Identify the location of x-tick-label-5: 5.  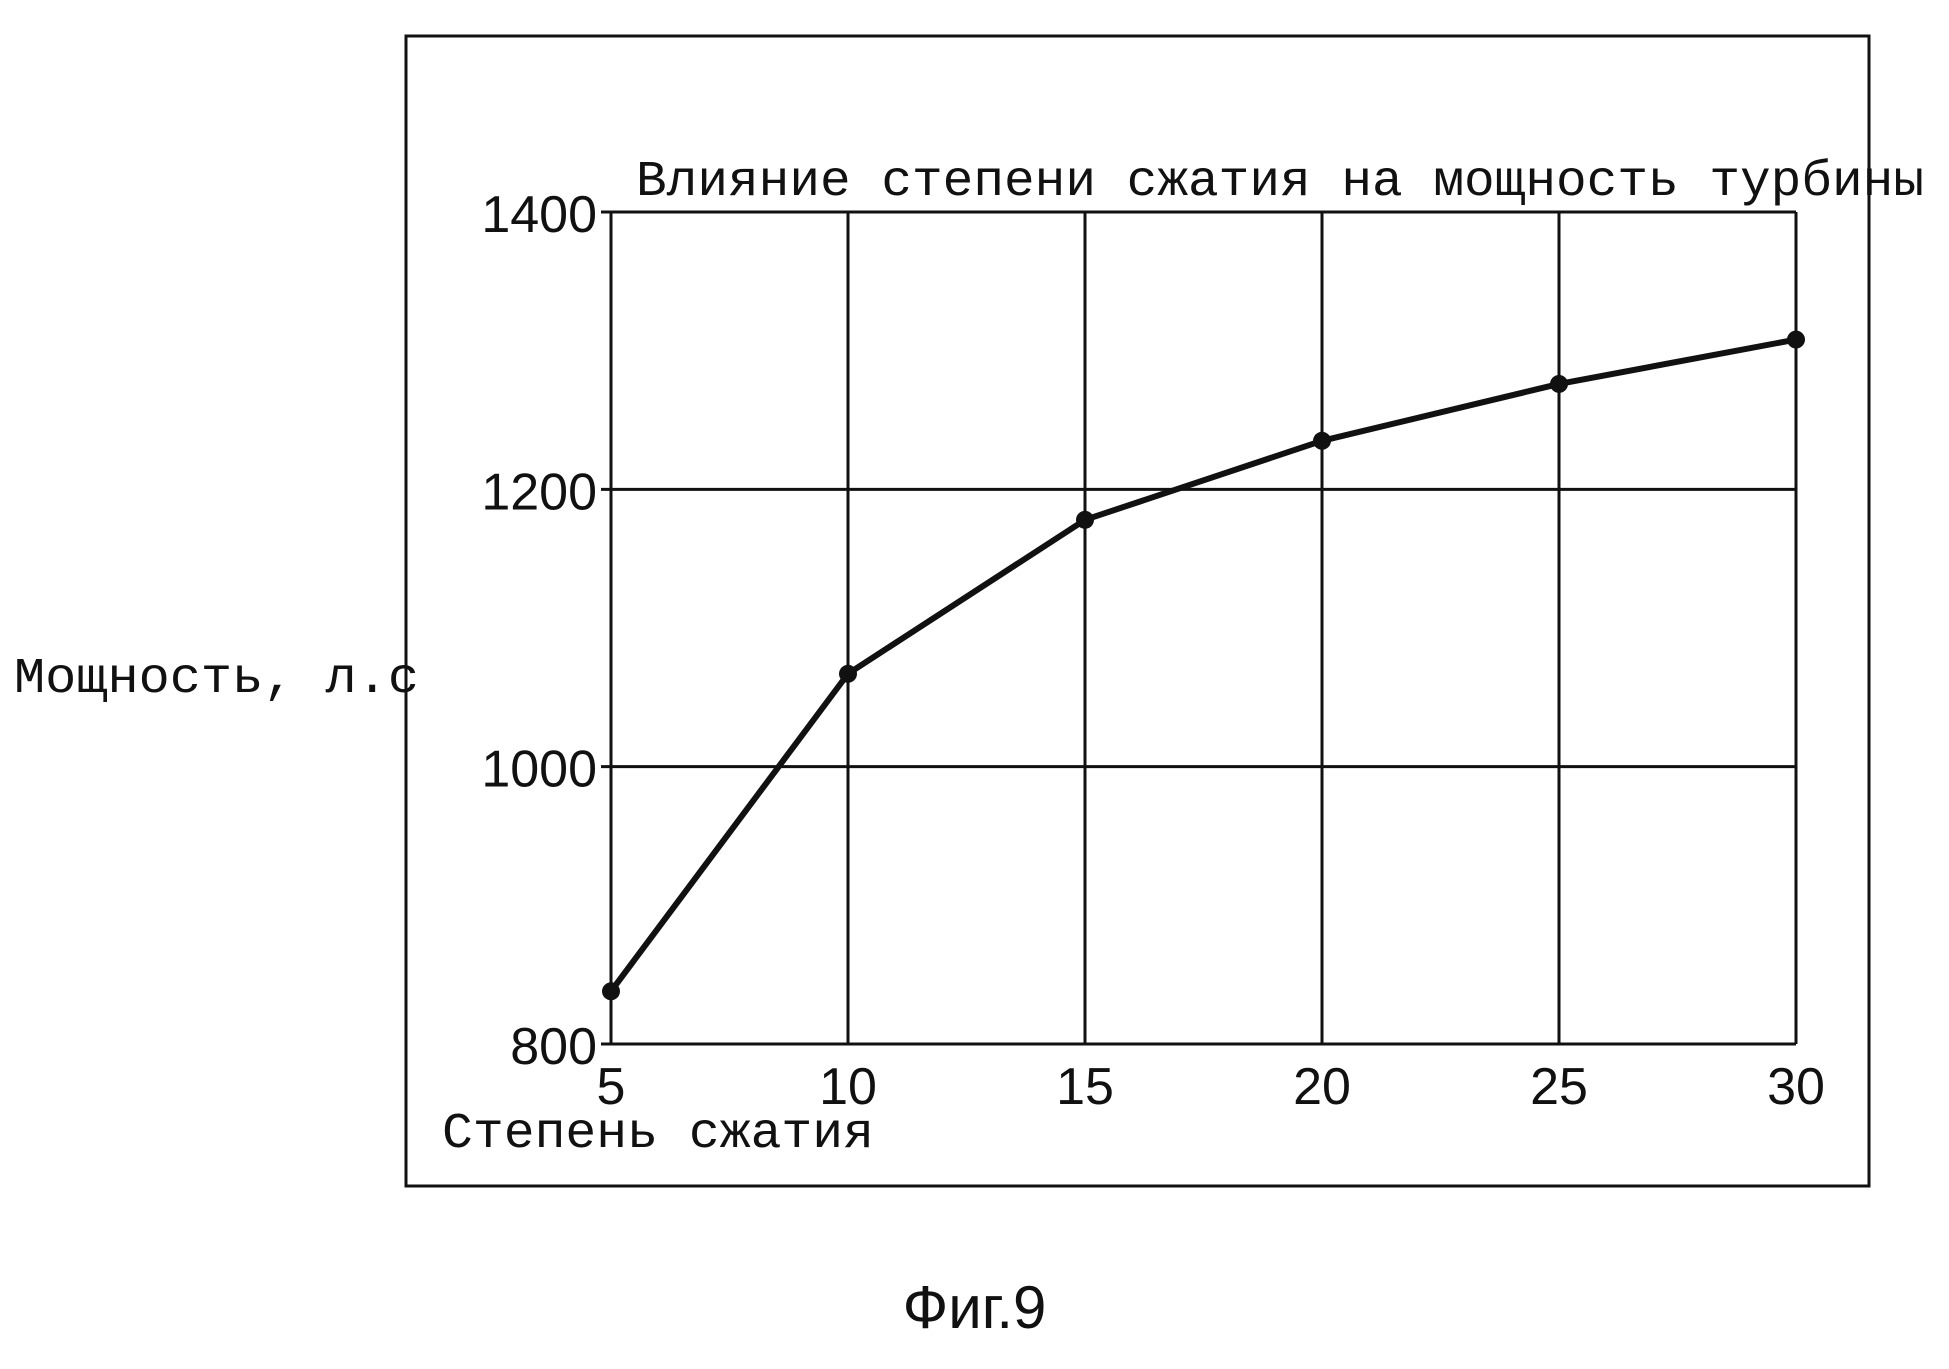
(611, 1087).